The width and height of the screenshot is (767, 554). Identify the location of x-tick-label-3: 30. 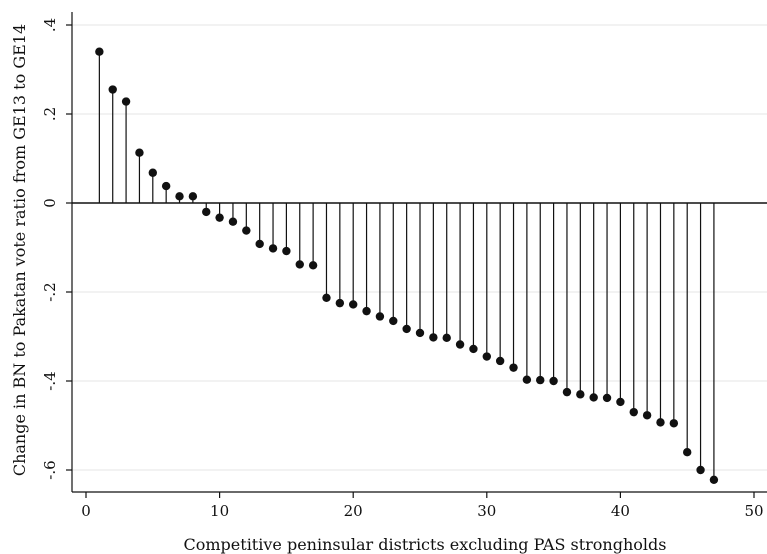
(486, 511).